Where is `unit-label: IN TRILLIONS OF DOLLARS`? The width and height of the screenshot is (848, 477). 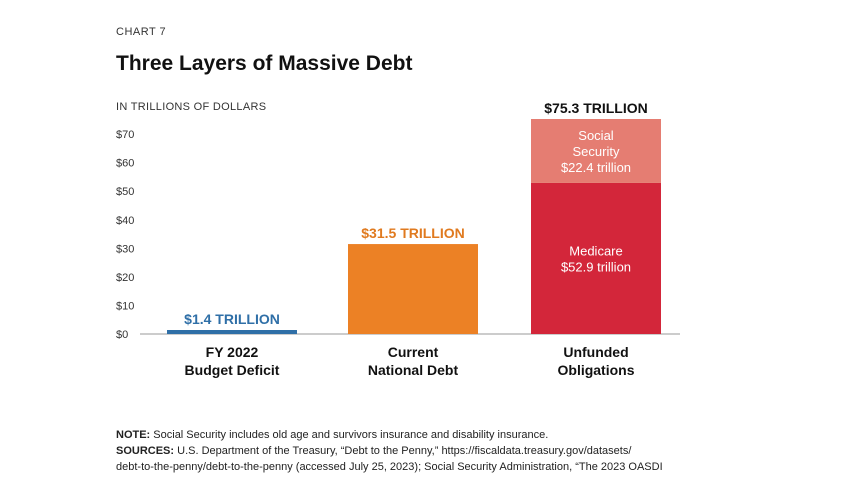 unit-label: IN TRILLIONS OF DOLLARS is located at coordinates (191, 107).